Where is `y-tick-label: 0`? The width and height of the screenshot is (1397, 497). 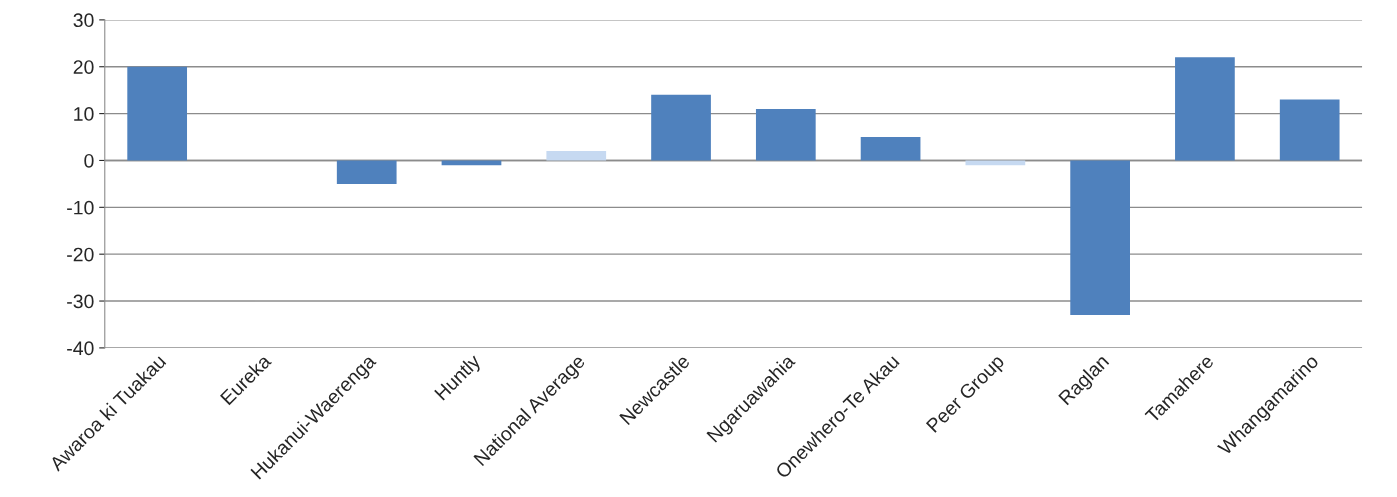
y-tick-label: 0 is located at coordinates (89, 160).